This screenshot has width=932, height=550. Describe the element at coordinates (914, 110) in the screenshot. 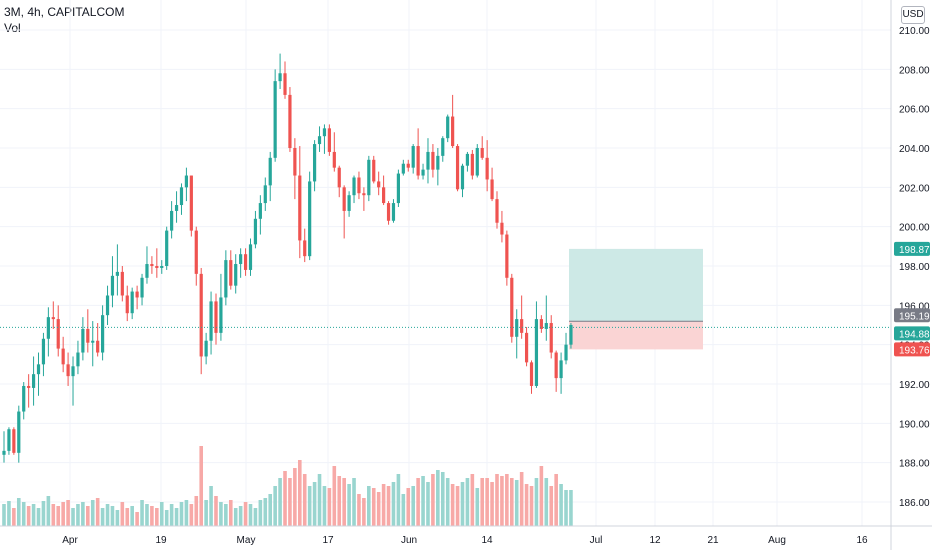

I see `y-tick-label: 206.00` at that location.